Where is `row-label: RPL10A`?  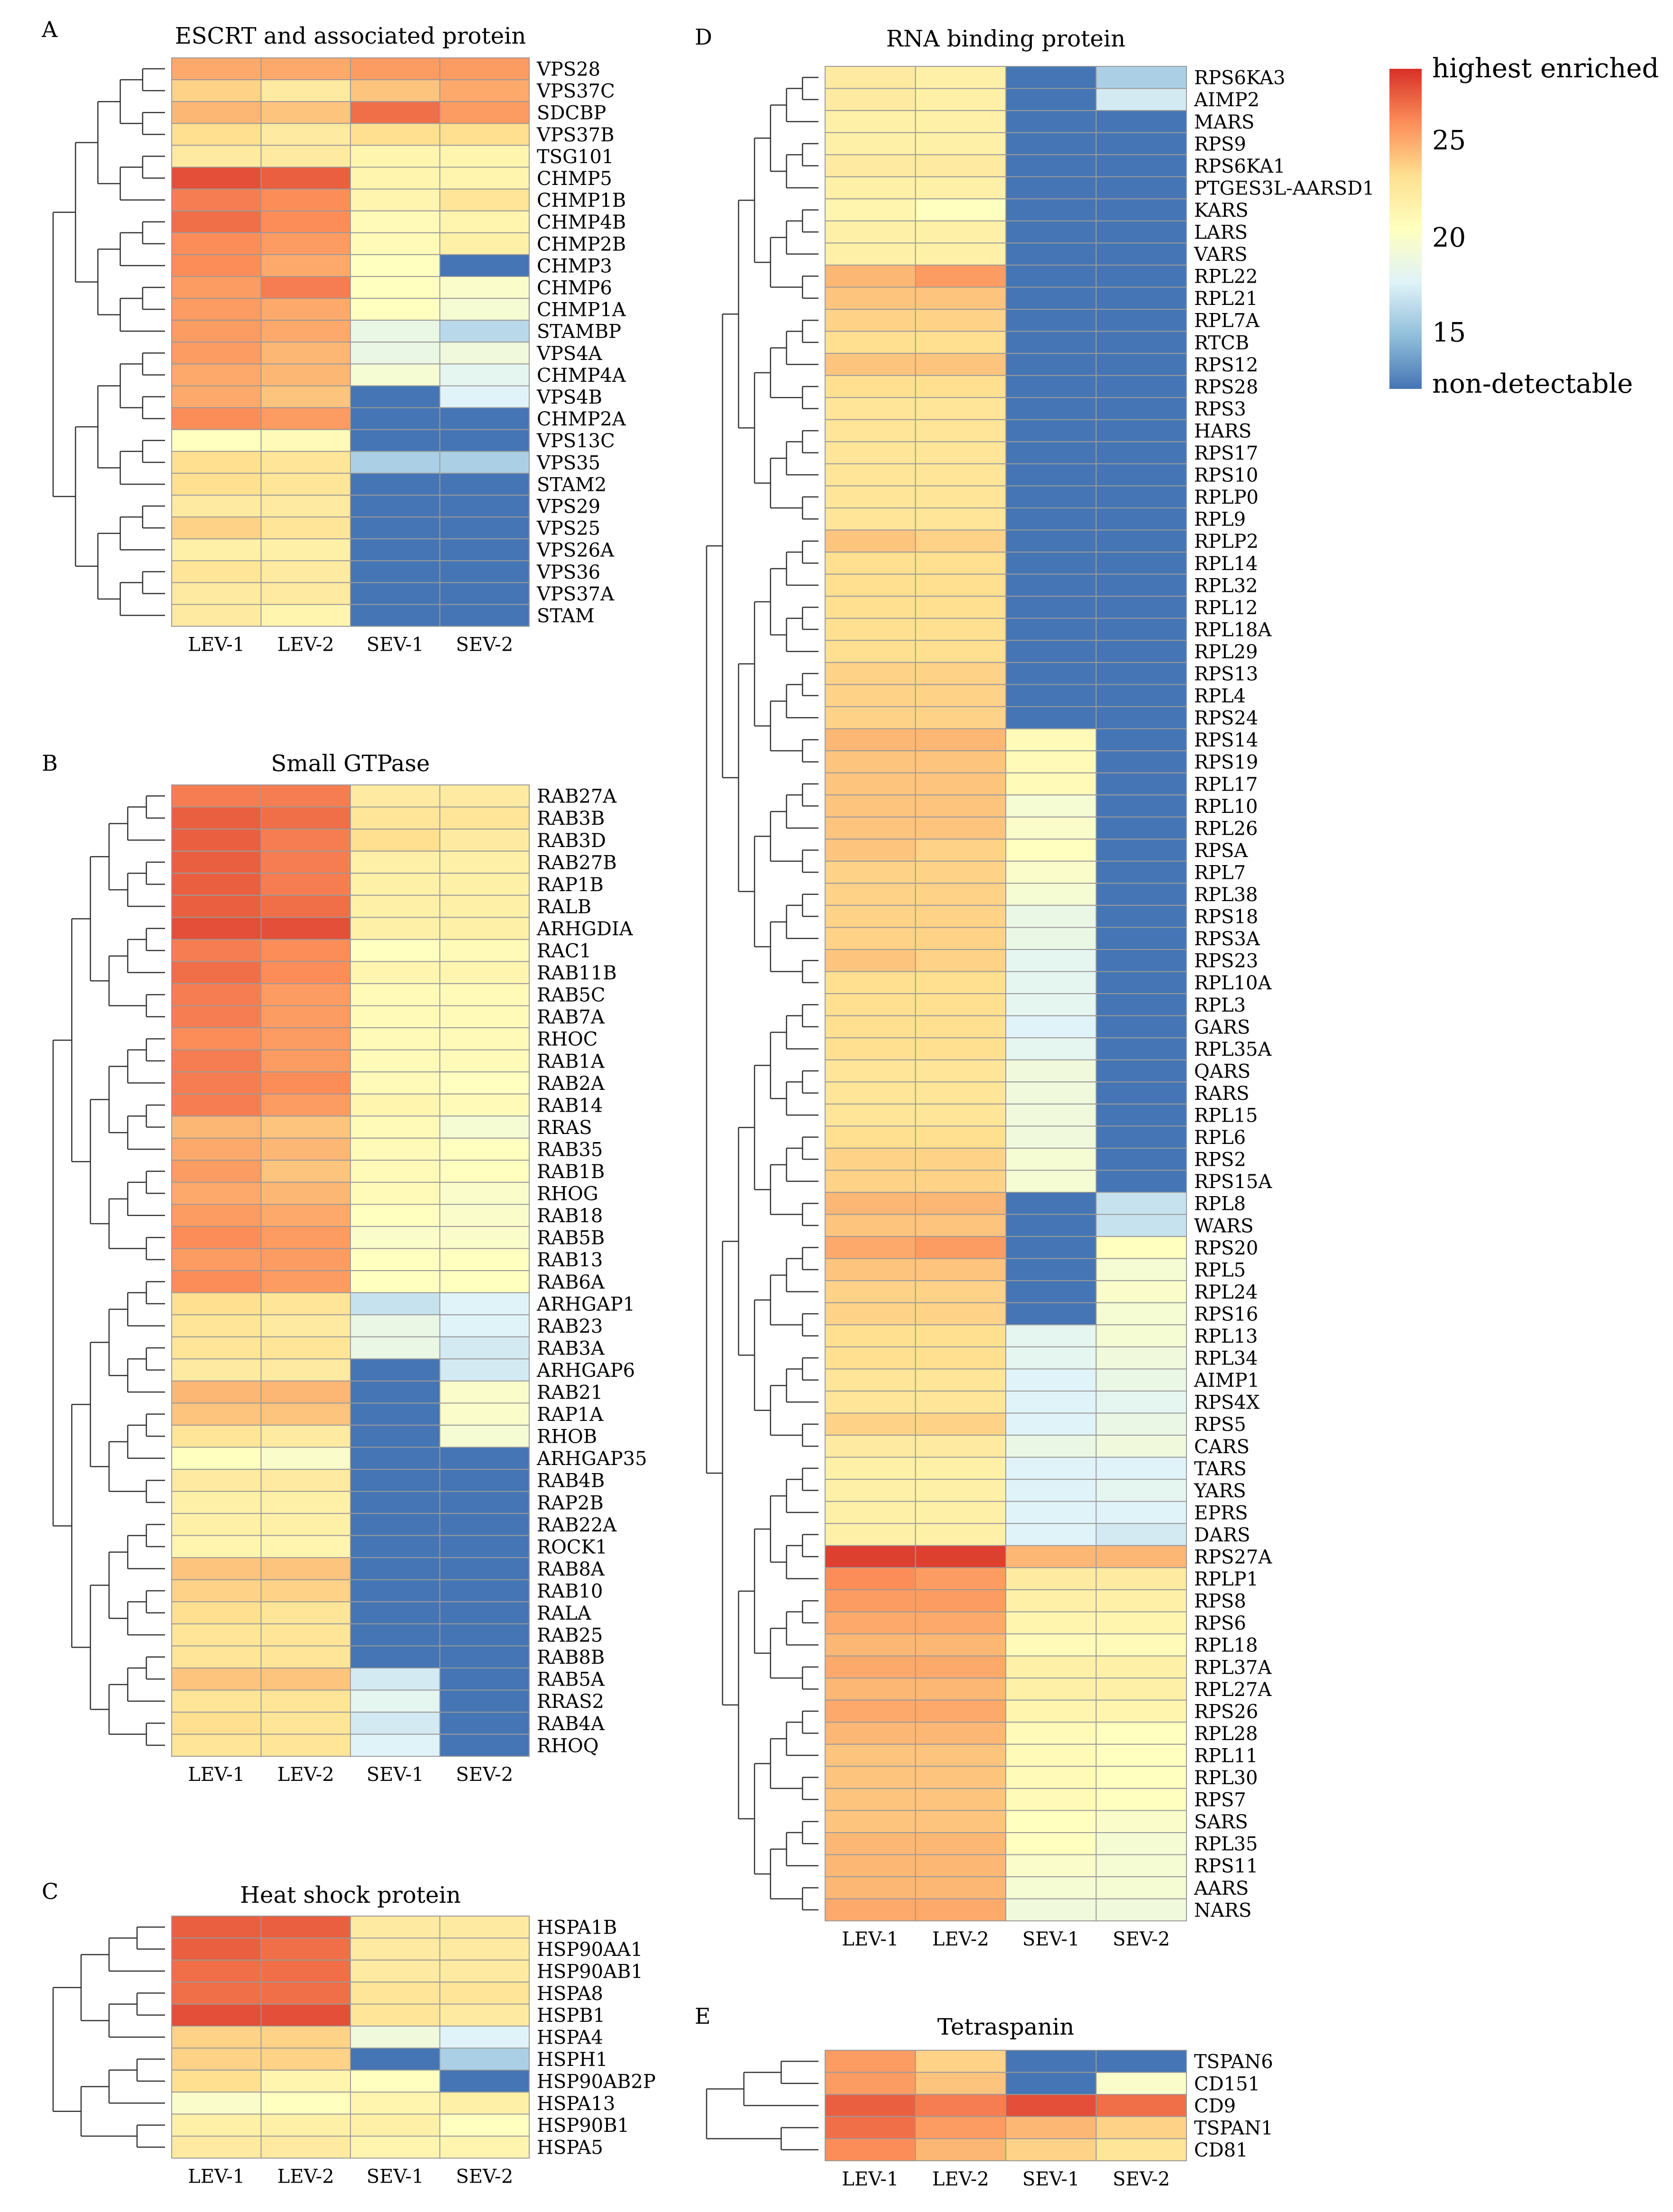 row-label: RPL10A is located at coordinates (1233, 983).